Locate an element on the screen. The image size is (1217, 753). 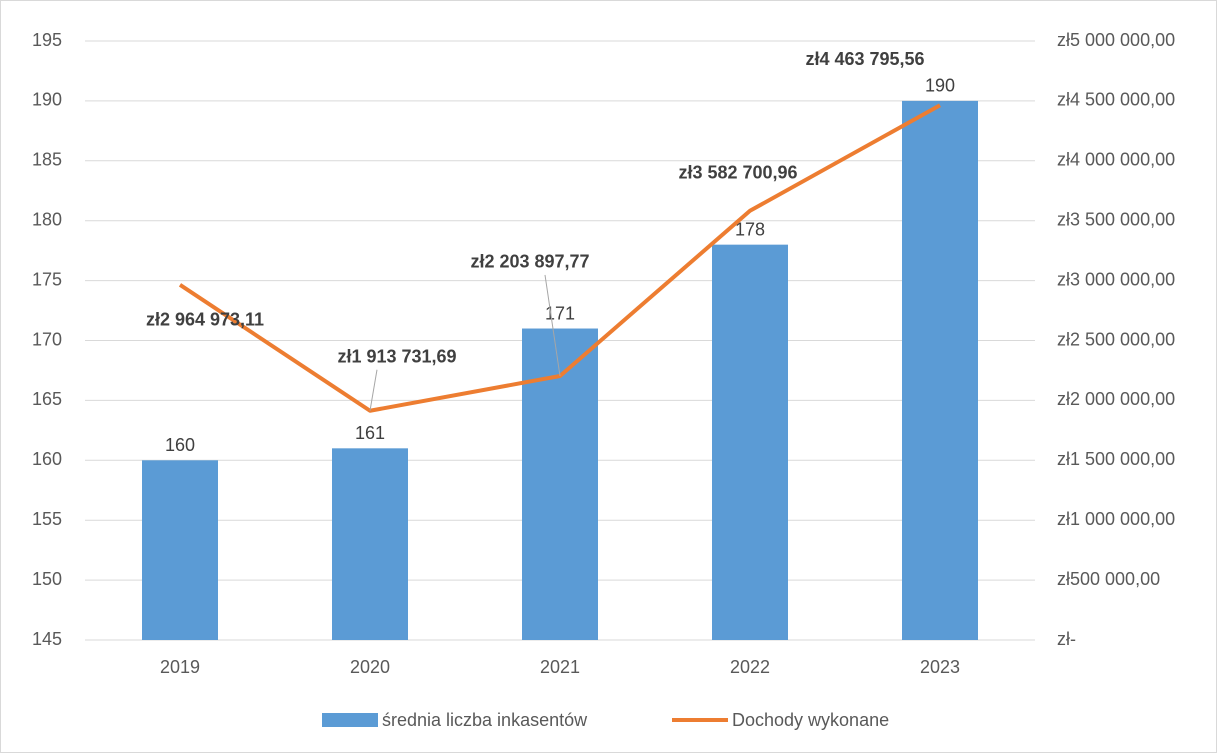
line-value-label: zł2 964 973,11 is located at coordinates (205, 320).